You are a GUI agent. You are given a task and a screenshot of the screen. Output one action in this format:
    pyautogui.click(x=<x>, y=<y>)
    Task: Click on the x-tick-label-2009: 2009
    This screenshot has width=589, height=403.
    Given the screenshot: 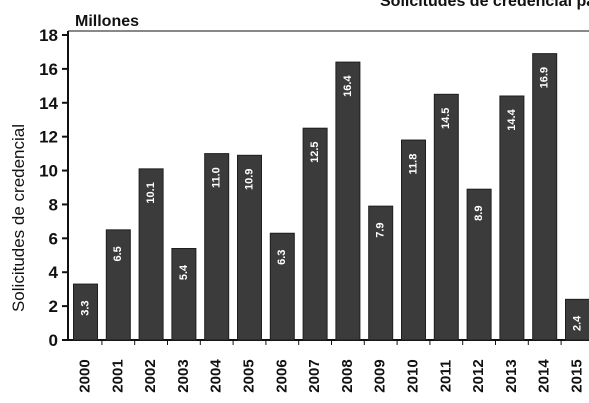 What is the action you would take?
    pyautogui.click(x=380, y=375)
    